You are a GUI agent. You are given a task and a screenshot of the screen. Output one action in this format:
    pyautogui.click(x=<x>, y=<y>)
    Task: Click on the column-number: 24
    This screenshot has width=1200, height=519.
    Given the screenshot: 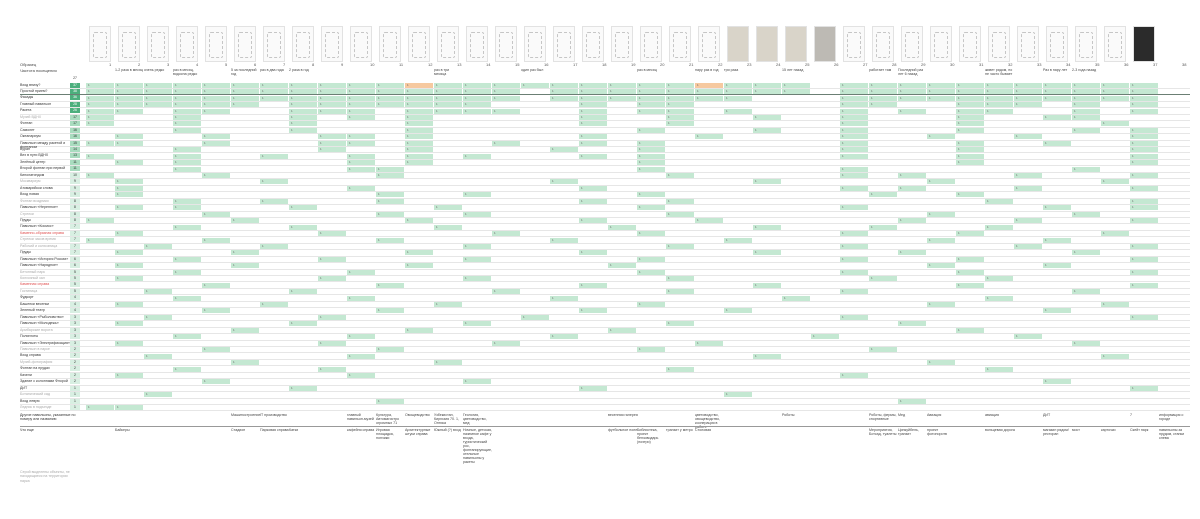 What is the action you would take?
    pyautogui.click(x=778, y=64)
    